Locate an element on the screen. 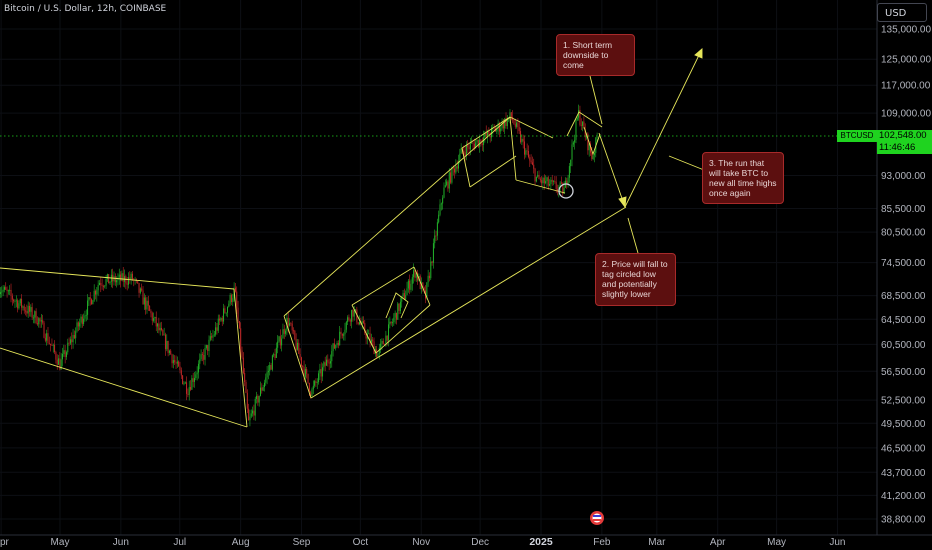 The width and height of the screenshot is (932, 550). price-tick-label: 85,500.00 is located at coordinates (903, 209).